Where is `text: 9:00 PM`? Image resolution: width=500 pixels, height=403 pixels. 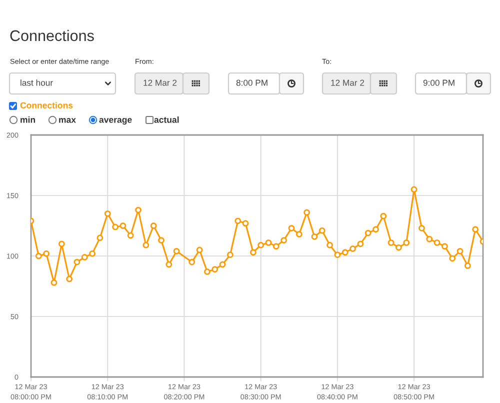 text: 9:00 PM is located at coordinates (438, 83).